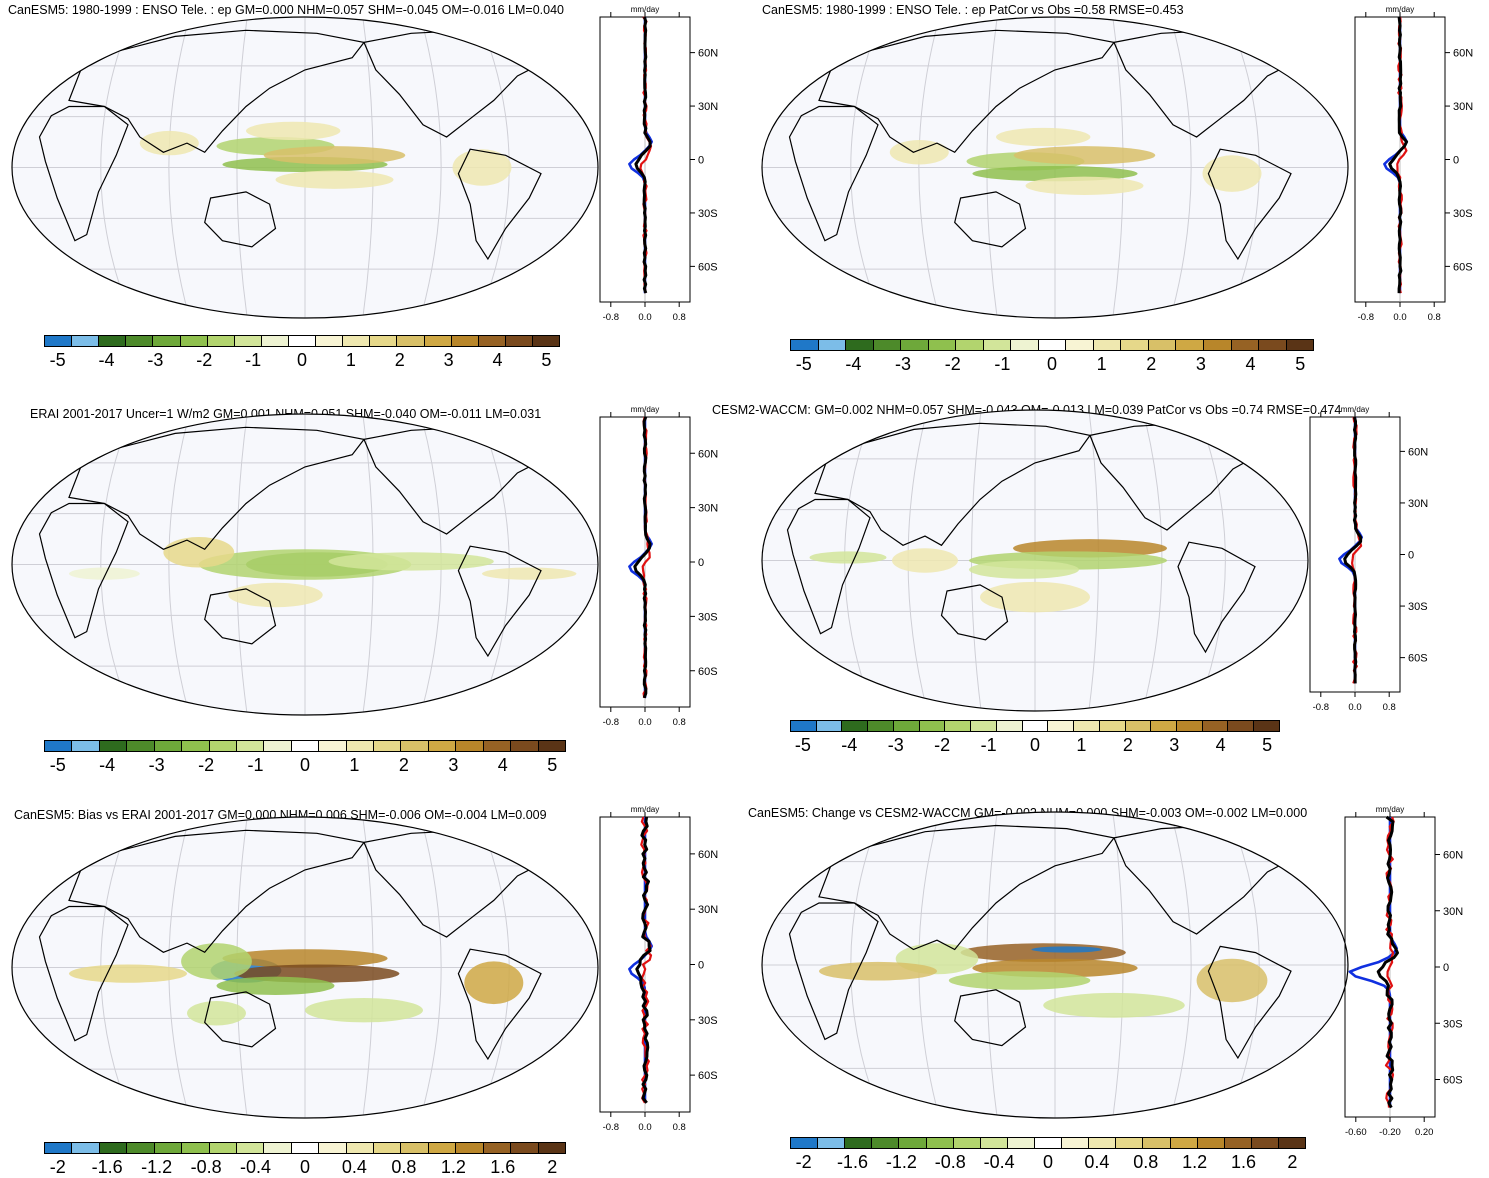 Image resolution: width=1489 pixels, height=1178 pixels. I want to click on colorbar-label: 4, so click(1250, 364).